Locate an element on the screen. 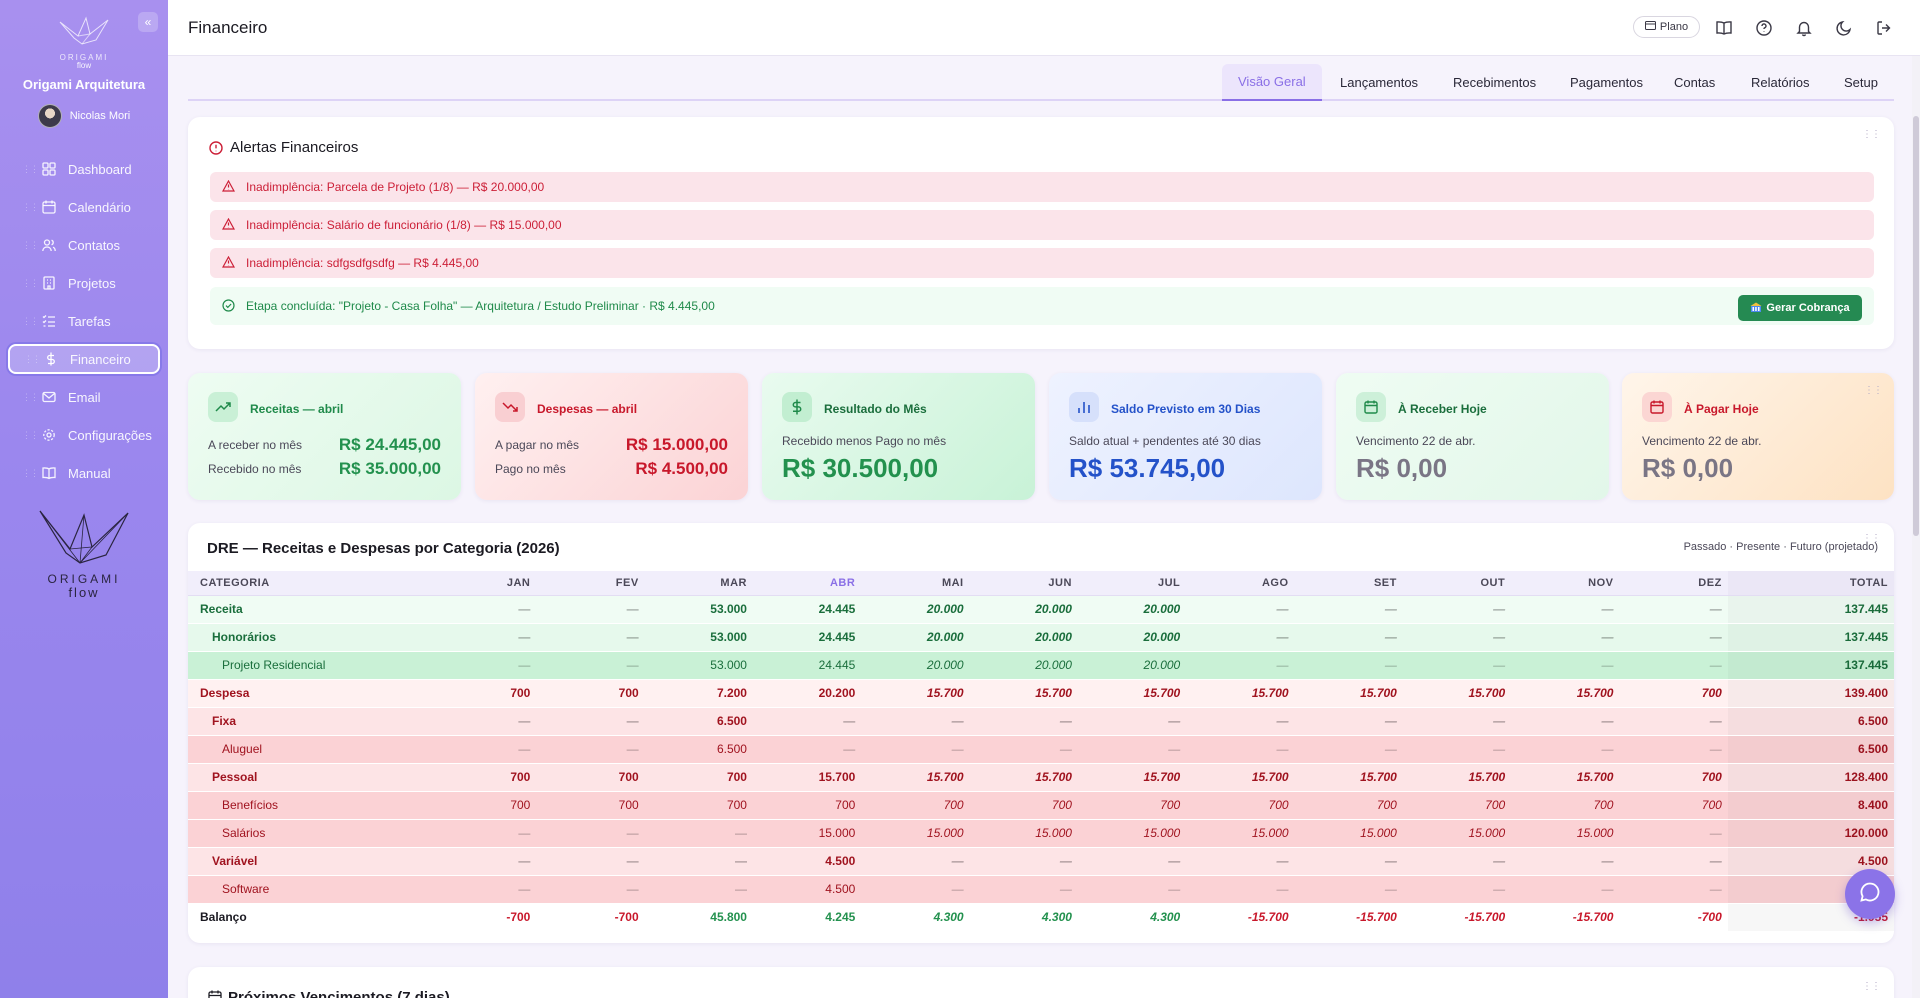 This screenshot has width=1920, height=998. sidebar-item-contatos: ⋮⋮ Contatos is located at coordinates (84, 245).